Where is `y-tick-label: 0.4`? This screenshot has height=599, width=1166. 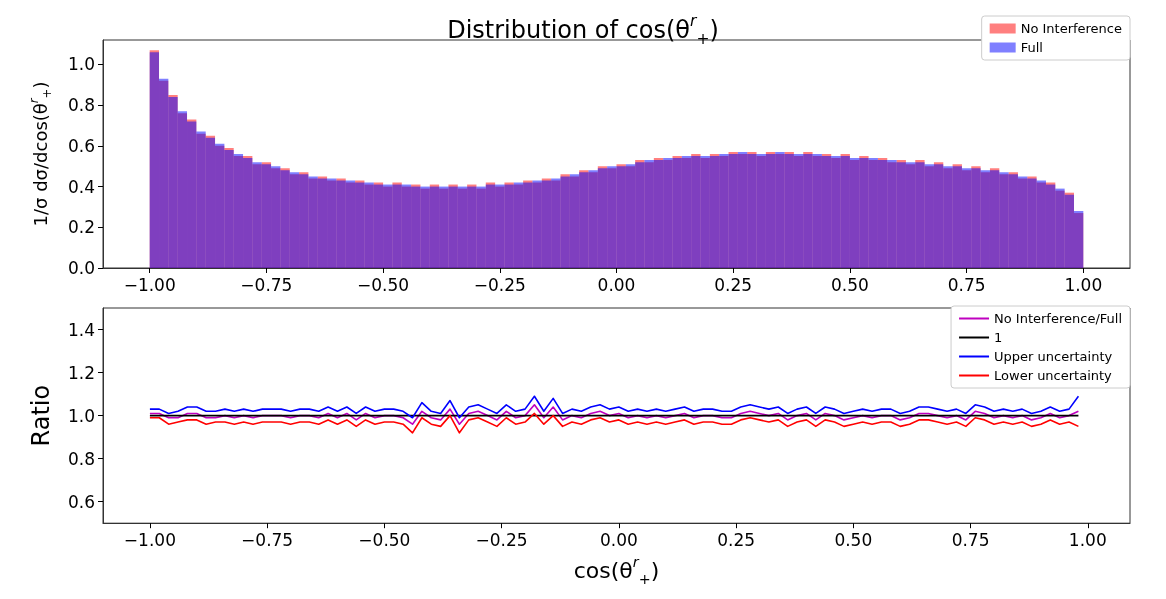
y-tick-label: 0.4 is located at coordinates (81, 186).